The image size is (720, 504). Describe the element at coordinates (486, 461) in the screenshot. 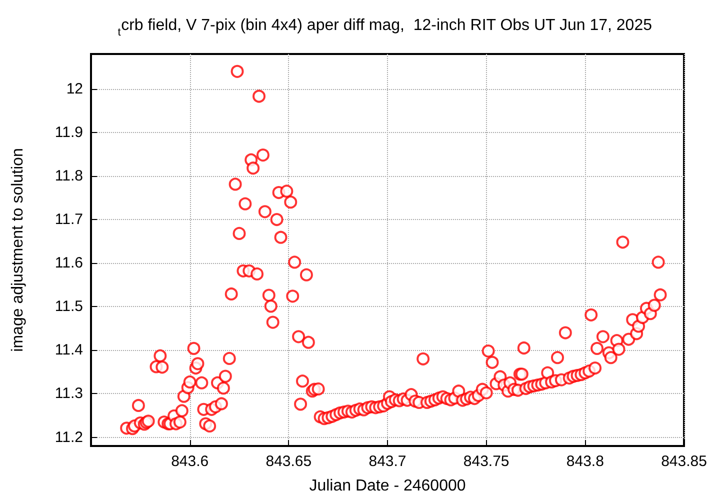

I see `x-tick-label: 843.75` at that location.